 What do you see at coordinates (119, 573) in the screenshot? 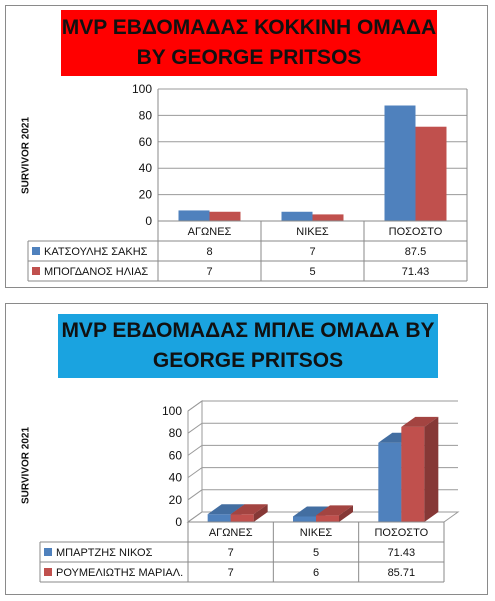
I see `series-name: ΡΟΥΜΕΛΙΩΤΗΣ ΜΑΡΙΑΛ.` at bounding box center [119, 573].